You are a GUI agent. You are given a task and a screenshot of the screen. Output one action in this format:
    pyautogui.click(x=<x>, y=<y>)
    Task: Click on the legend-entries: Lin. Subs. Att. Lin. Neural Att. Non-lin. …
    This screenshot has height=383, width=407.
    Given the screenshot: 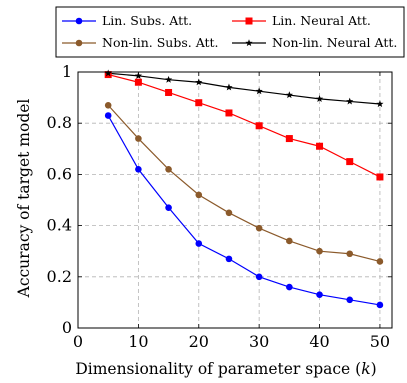 What is the action you would take?
    pyautogui.click(x=229, y=31)
    